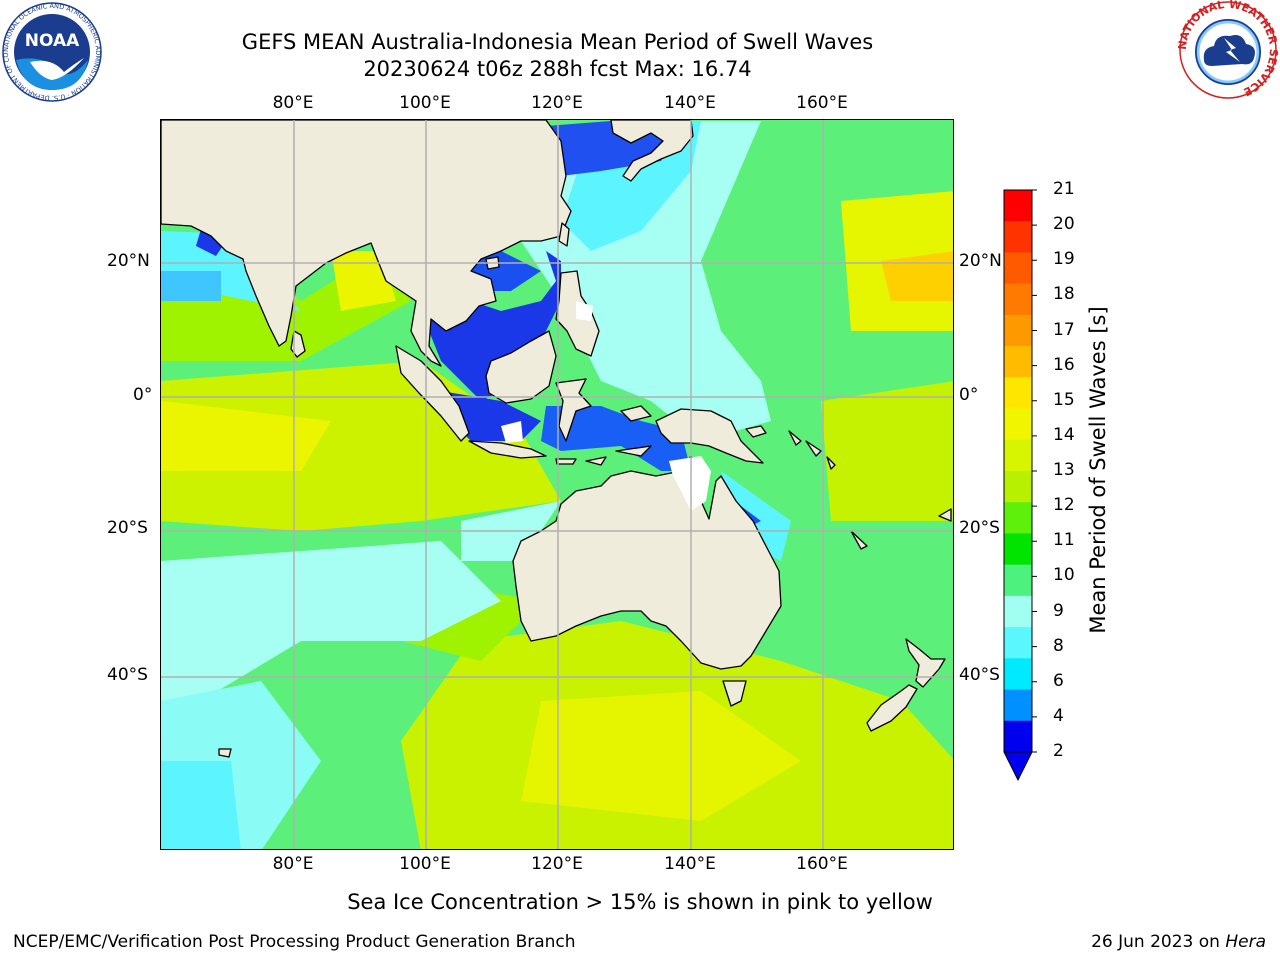 The width and height of the screenshot is (1280, 960). Describe the element at coordinates (1228, 50) in the screenshot. I see `nws-logo: NATIONAL WEATHER SERVICE` at that location.